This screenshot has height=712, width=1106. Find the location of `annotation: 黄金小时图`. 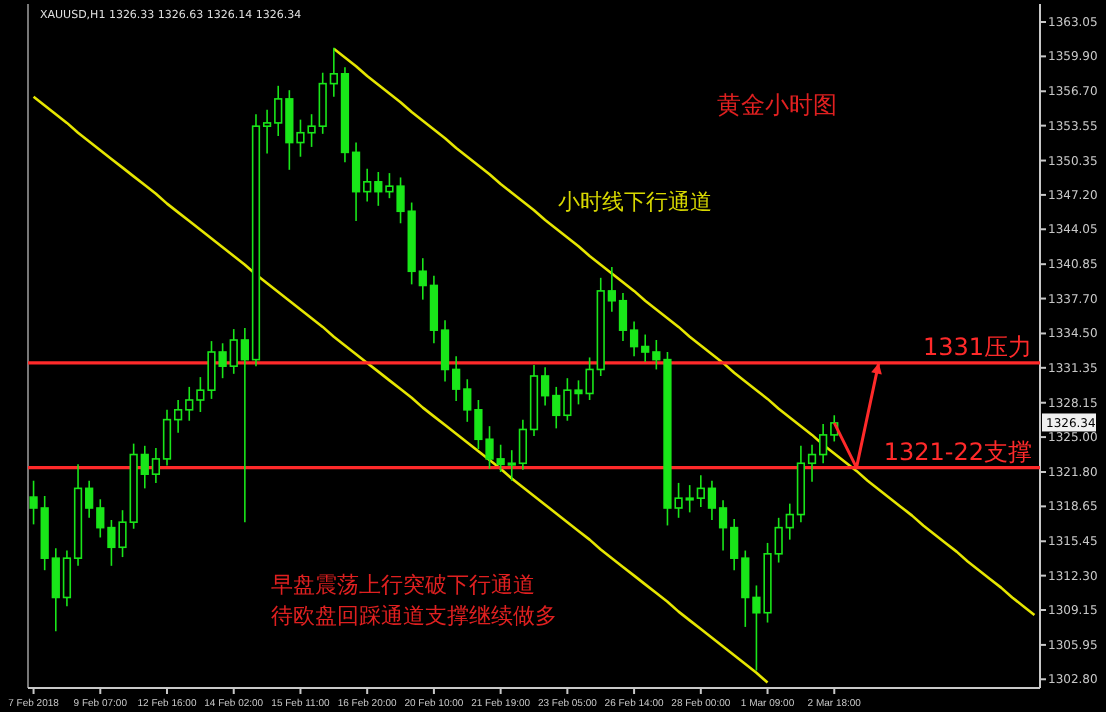

annotation: 黄金小时图 is located at coordinates (776, 105).